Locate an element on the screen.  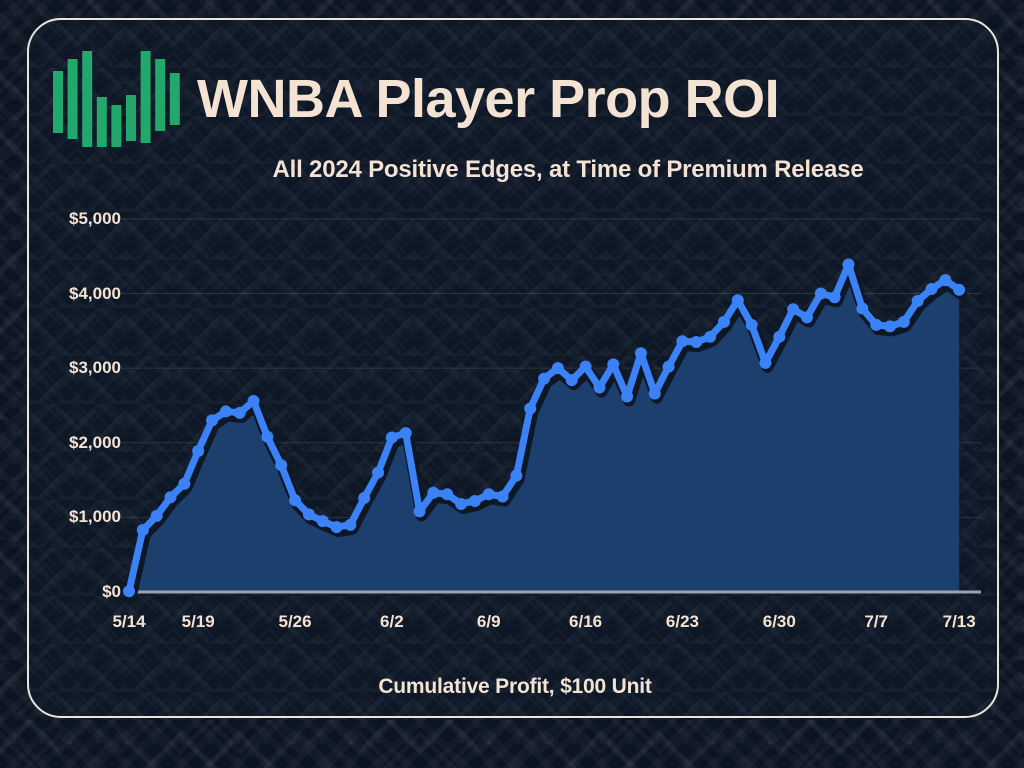
y-axis-tick: $0 is located at coordinates (111, 591).